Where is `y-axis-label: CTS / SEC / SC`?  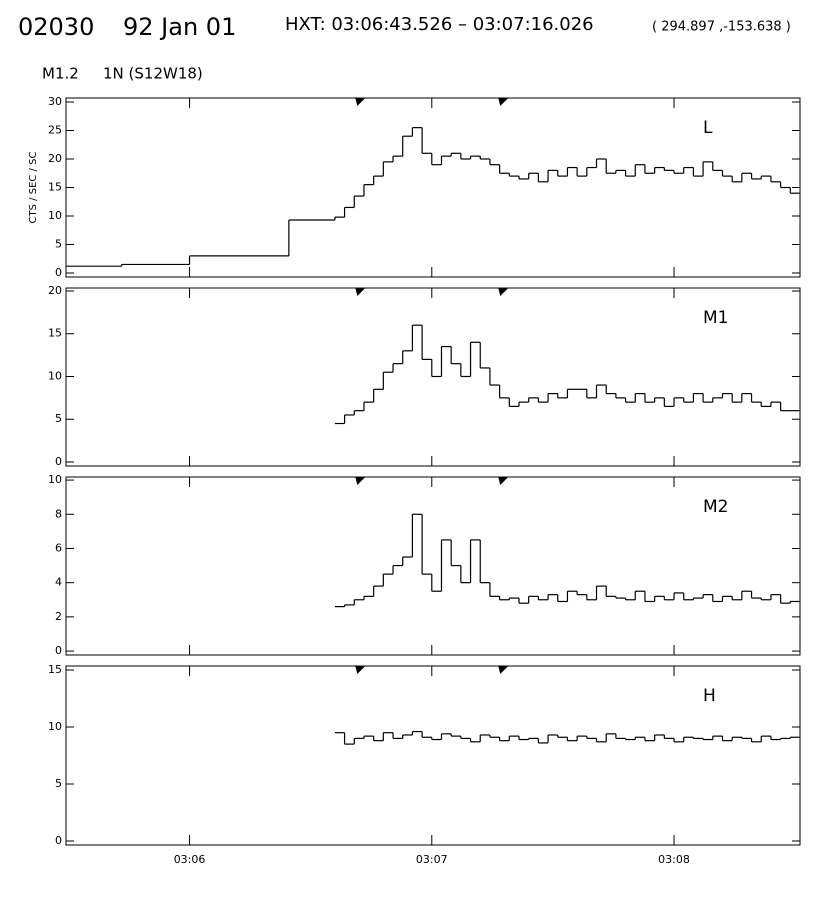
y-axis-label: CTS / SEC / SC is located at coordinates (33, 188).